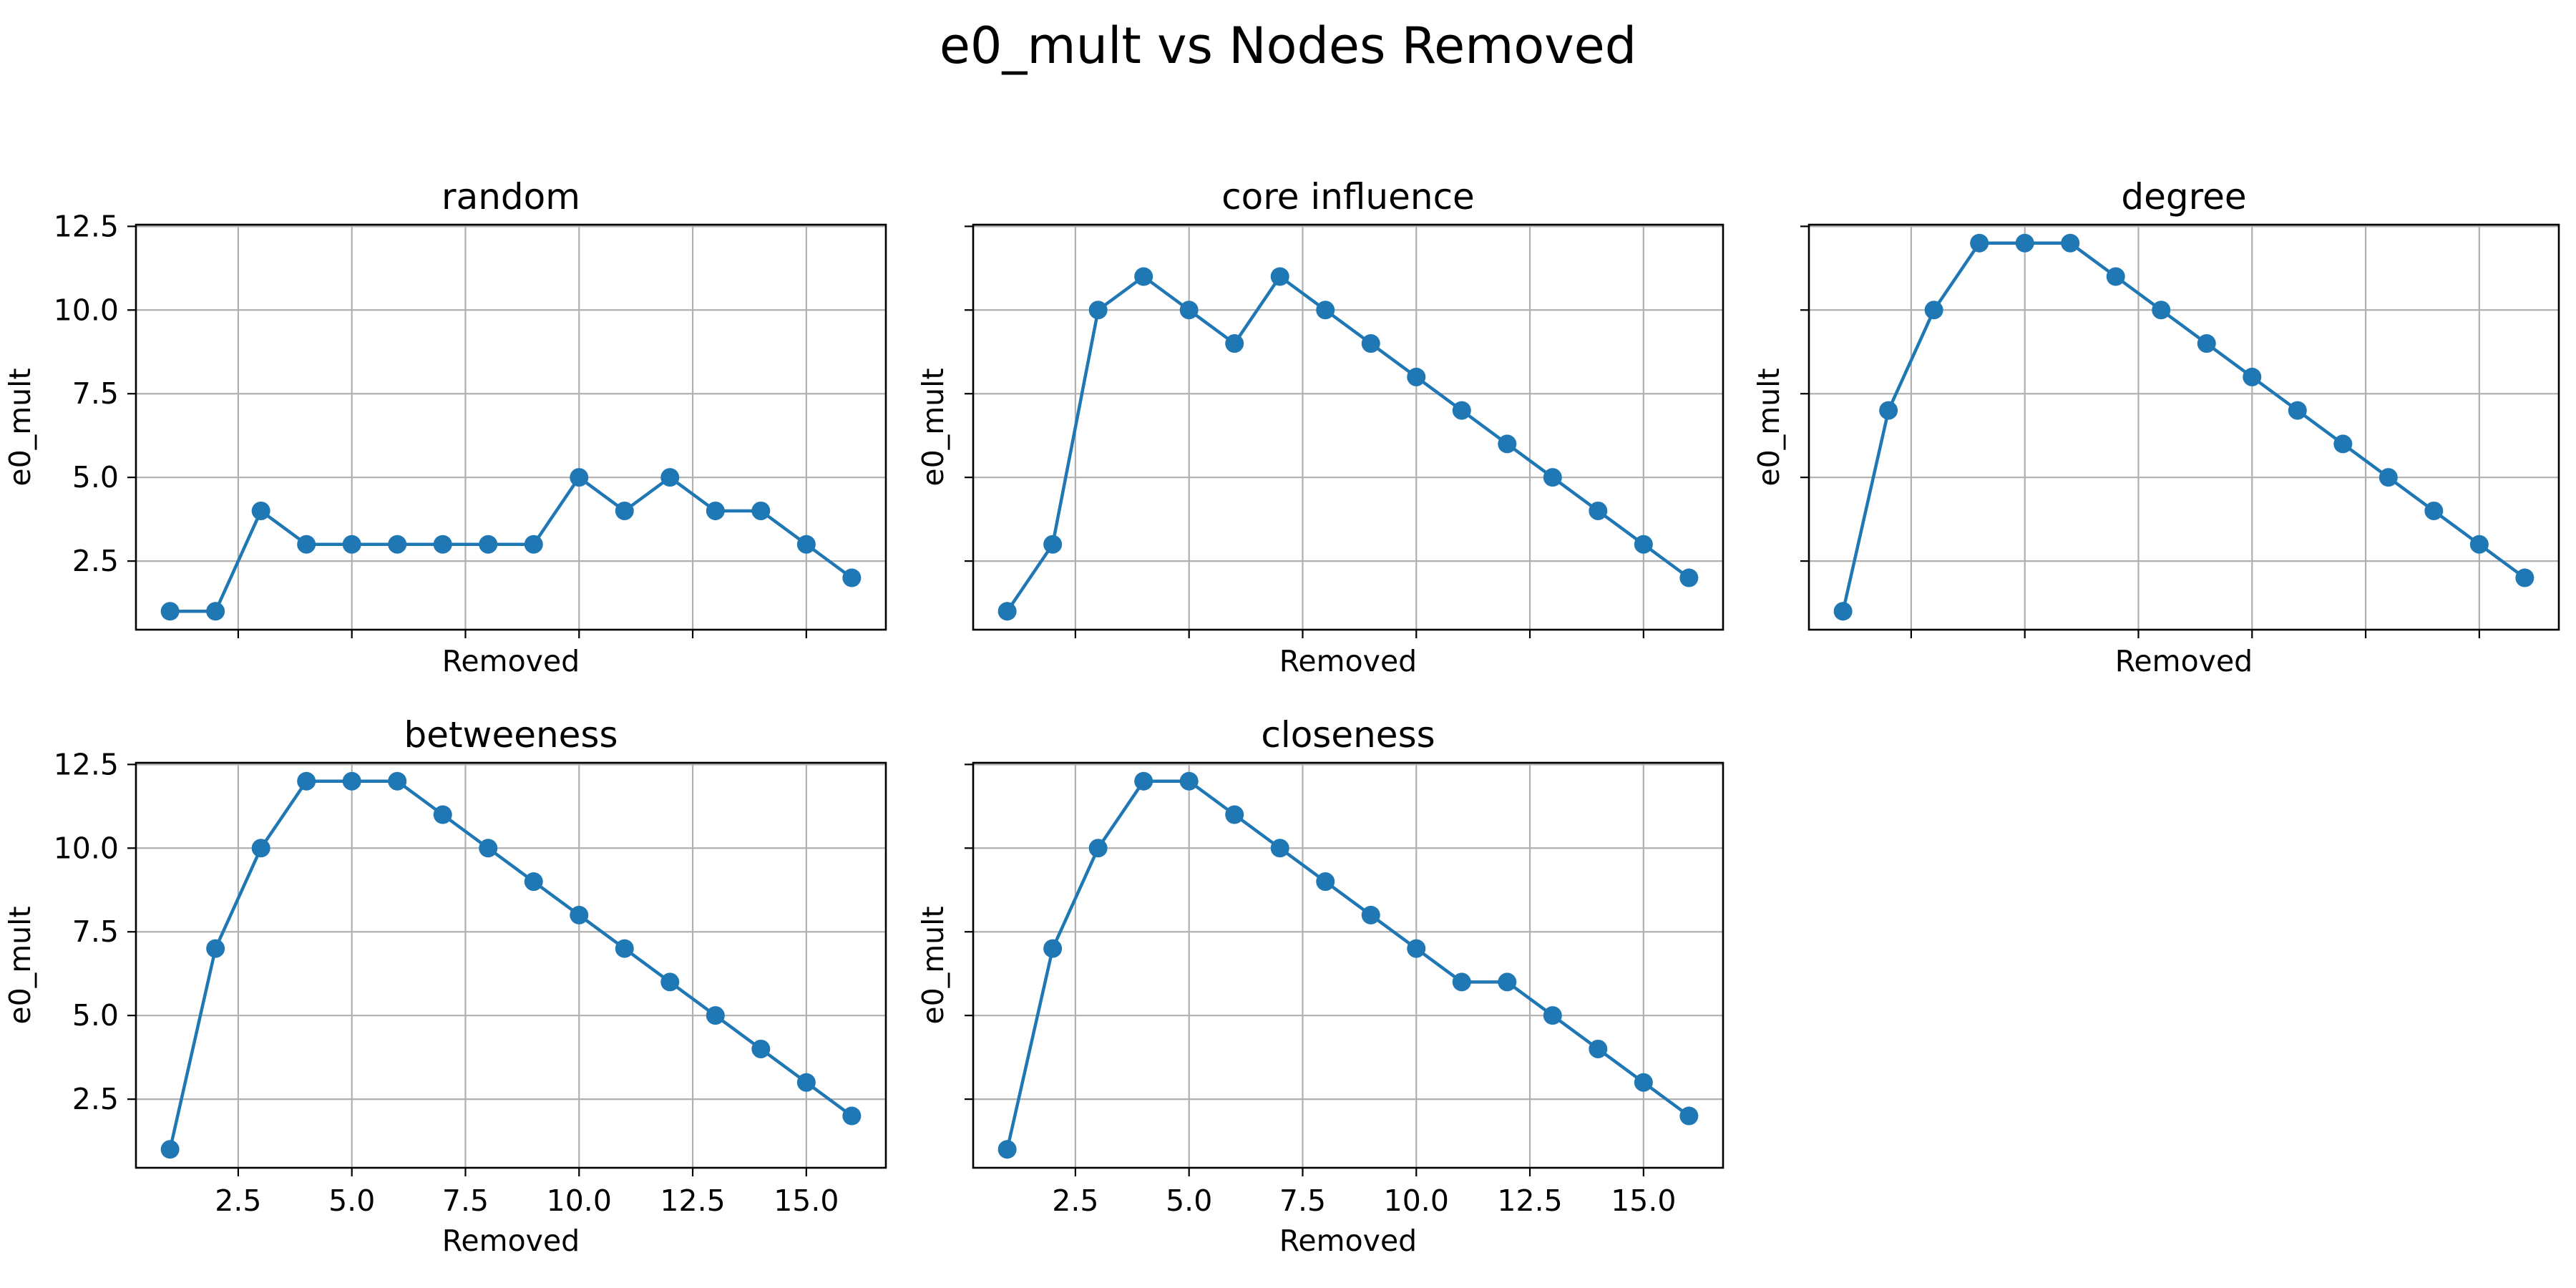 This screenshot has width=2576, height=1288. What do you see at coordinates (1302, 1201) in the screenshot?
I see `x-tick-label: 7.5` at bounding box center [1302, 1201].